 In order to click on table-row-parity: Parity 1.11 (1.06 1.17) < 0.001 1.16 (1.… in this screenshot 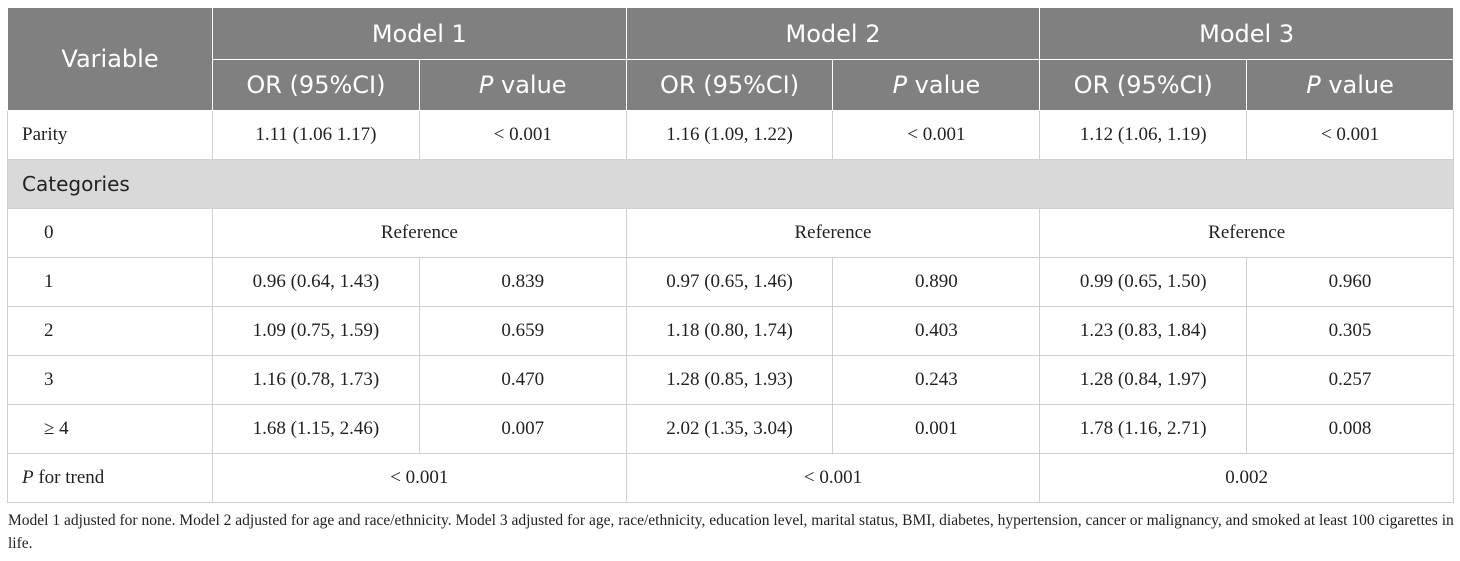, I will do `click(730, 135)`.